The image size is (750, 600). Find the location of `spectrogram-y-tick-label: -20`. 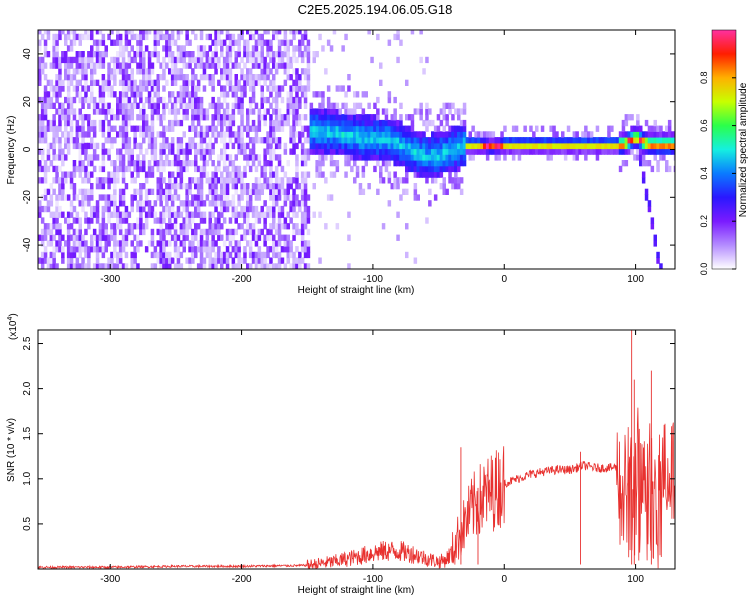

spectrogram-y-tick-label: -20 is located at coordinates (27, 197).